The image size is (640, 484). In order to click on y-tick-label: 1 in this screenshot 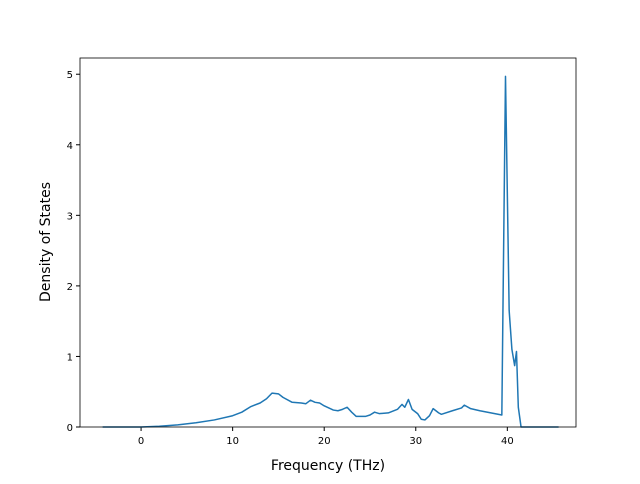, I will do `click(70, 357)`.